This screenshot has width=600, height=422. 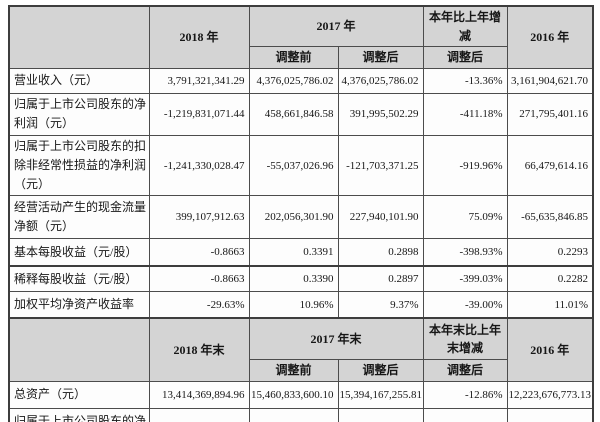 What do you see at coordinates (336, 338) in the screenshot?
I see `col-header-2017-end: 2017 年末` at bounding box center [336, 338].